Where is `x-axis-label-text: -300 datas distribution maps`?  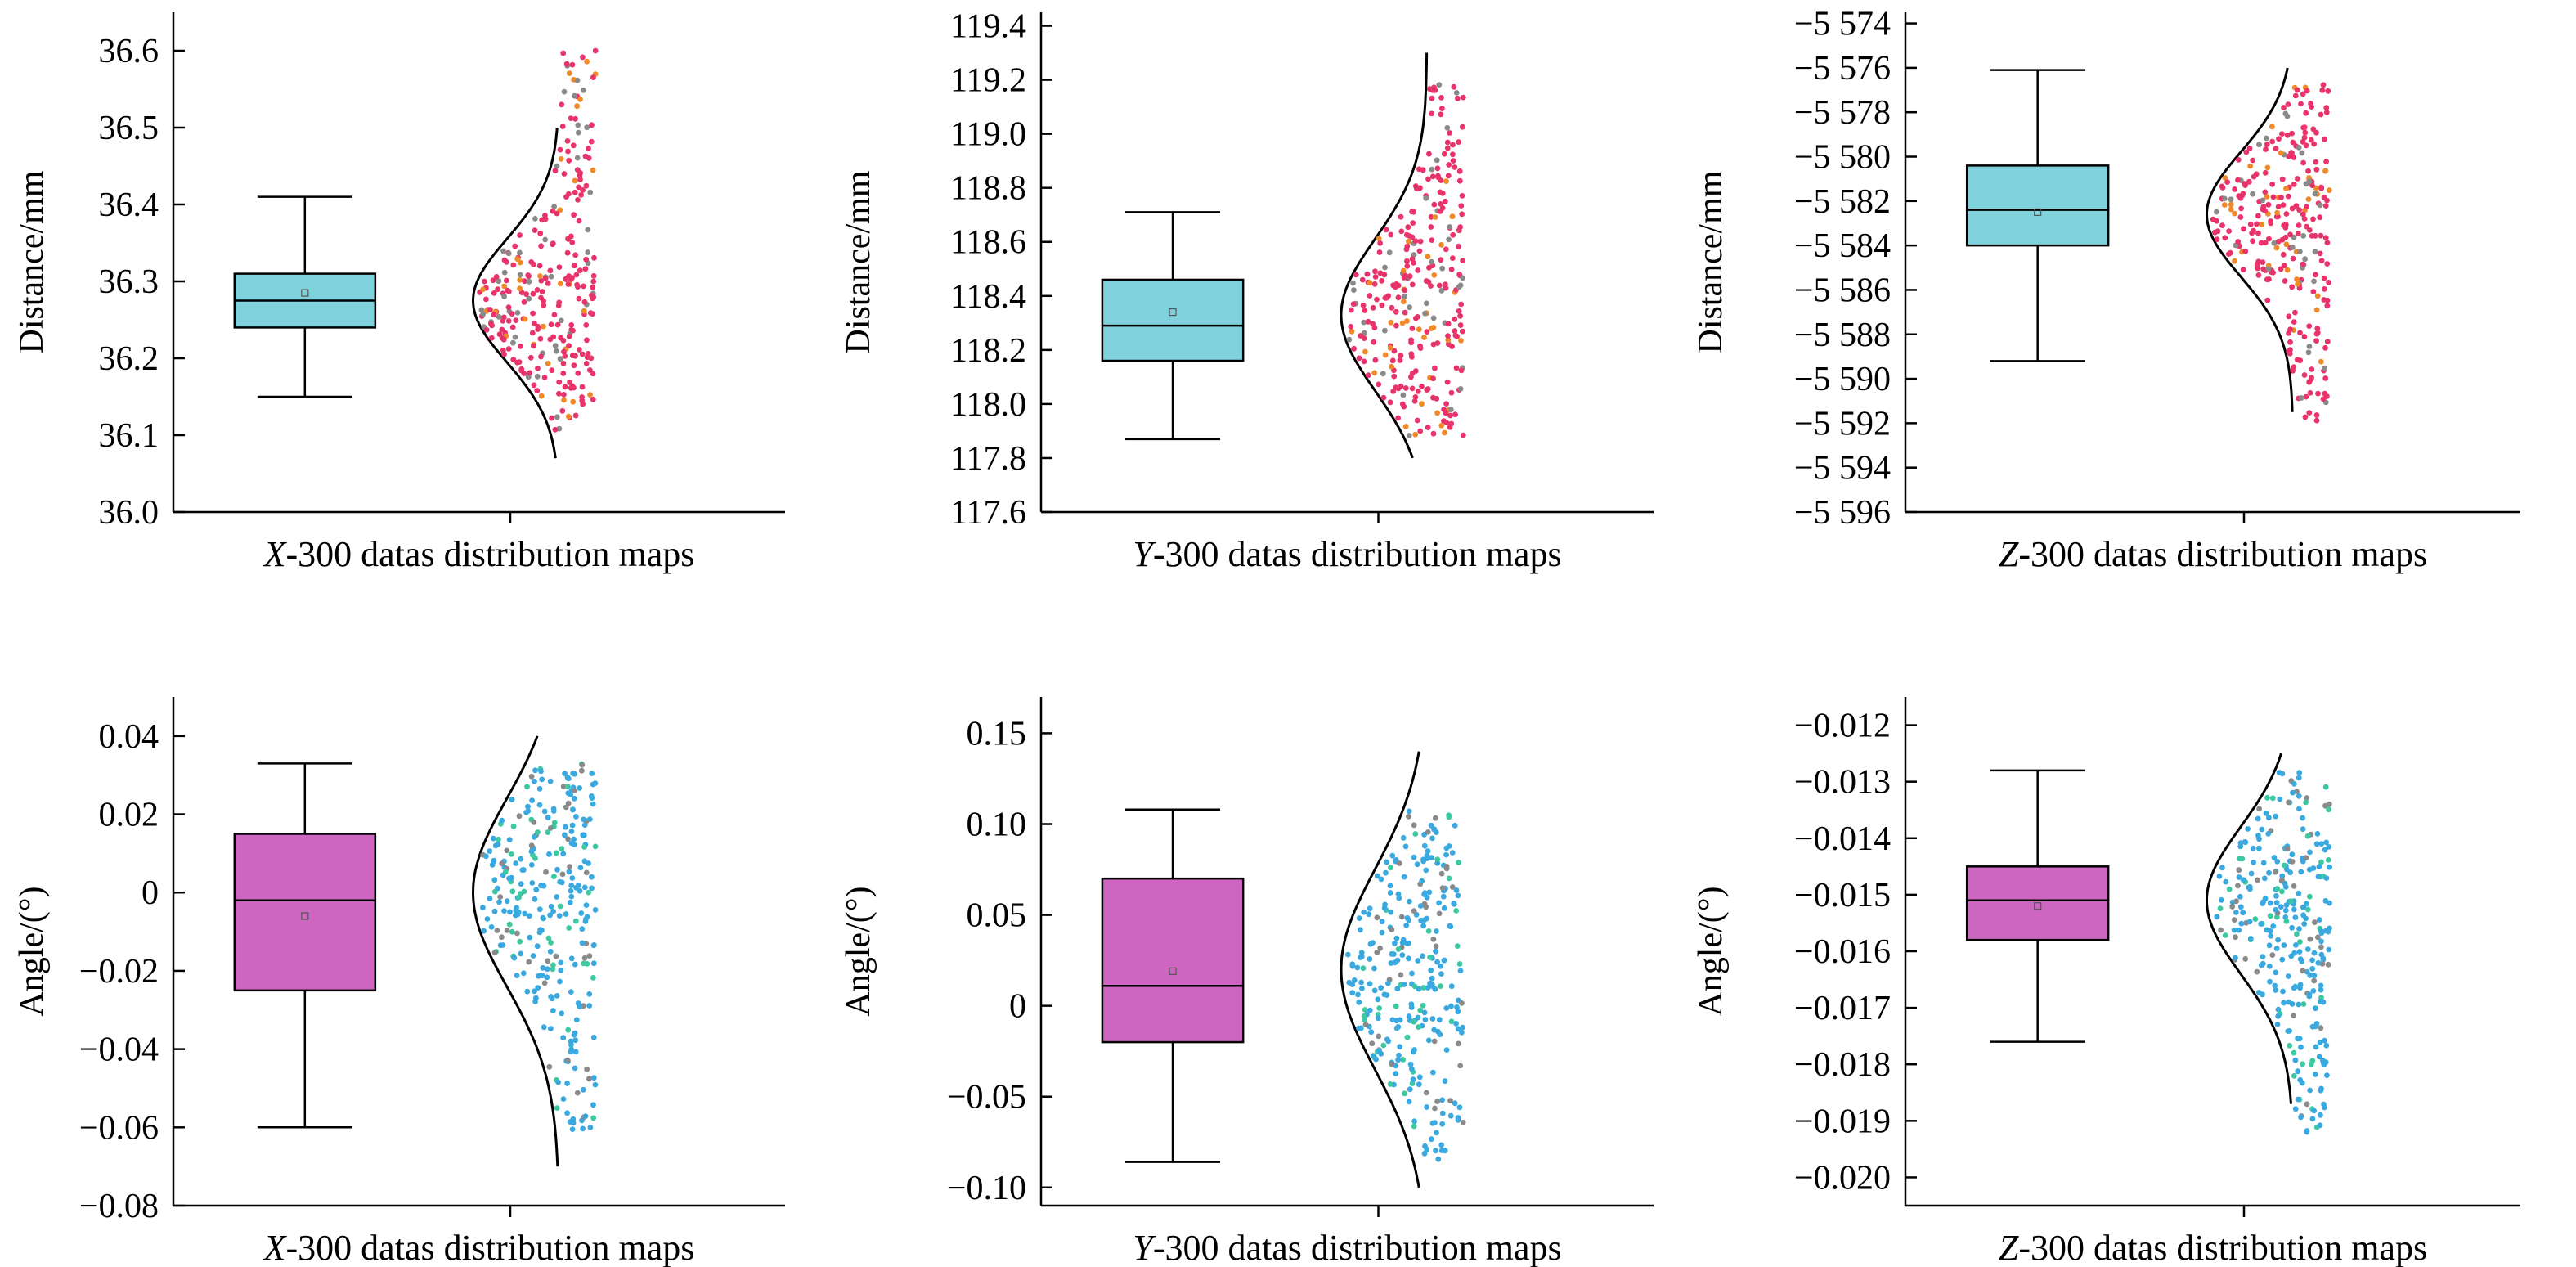
x-axis-label-text: -300 datas distribution maps is located at coordinates (1357, 554).